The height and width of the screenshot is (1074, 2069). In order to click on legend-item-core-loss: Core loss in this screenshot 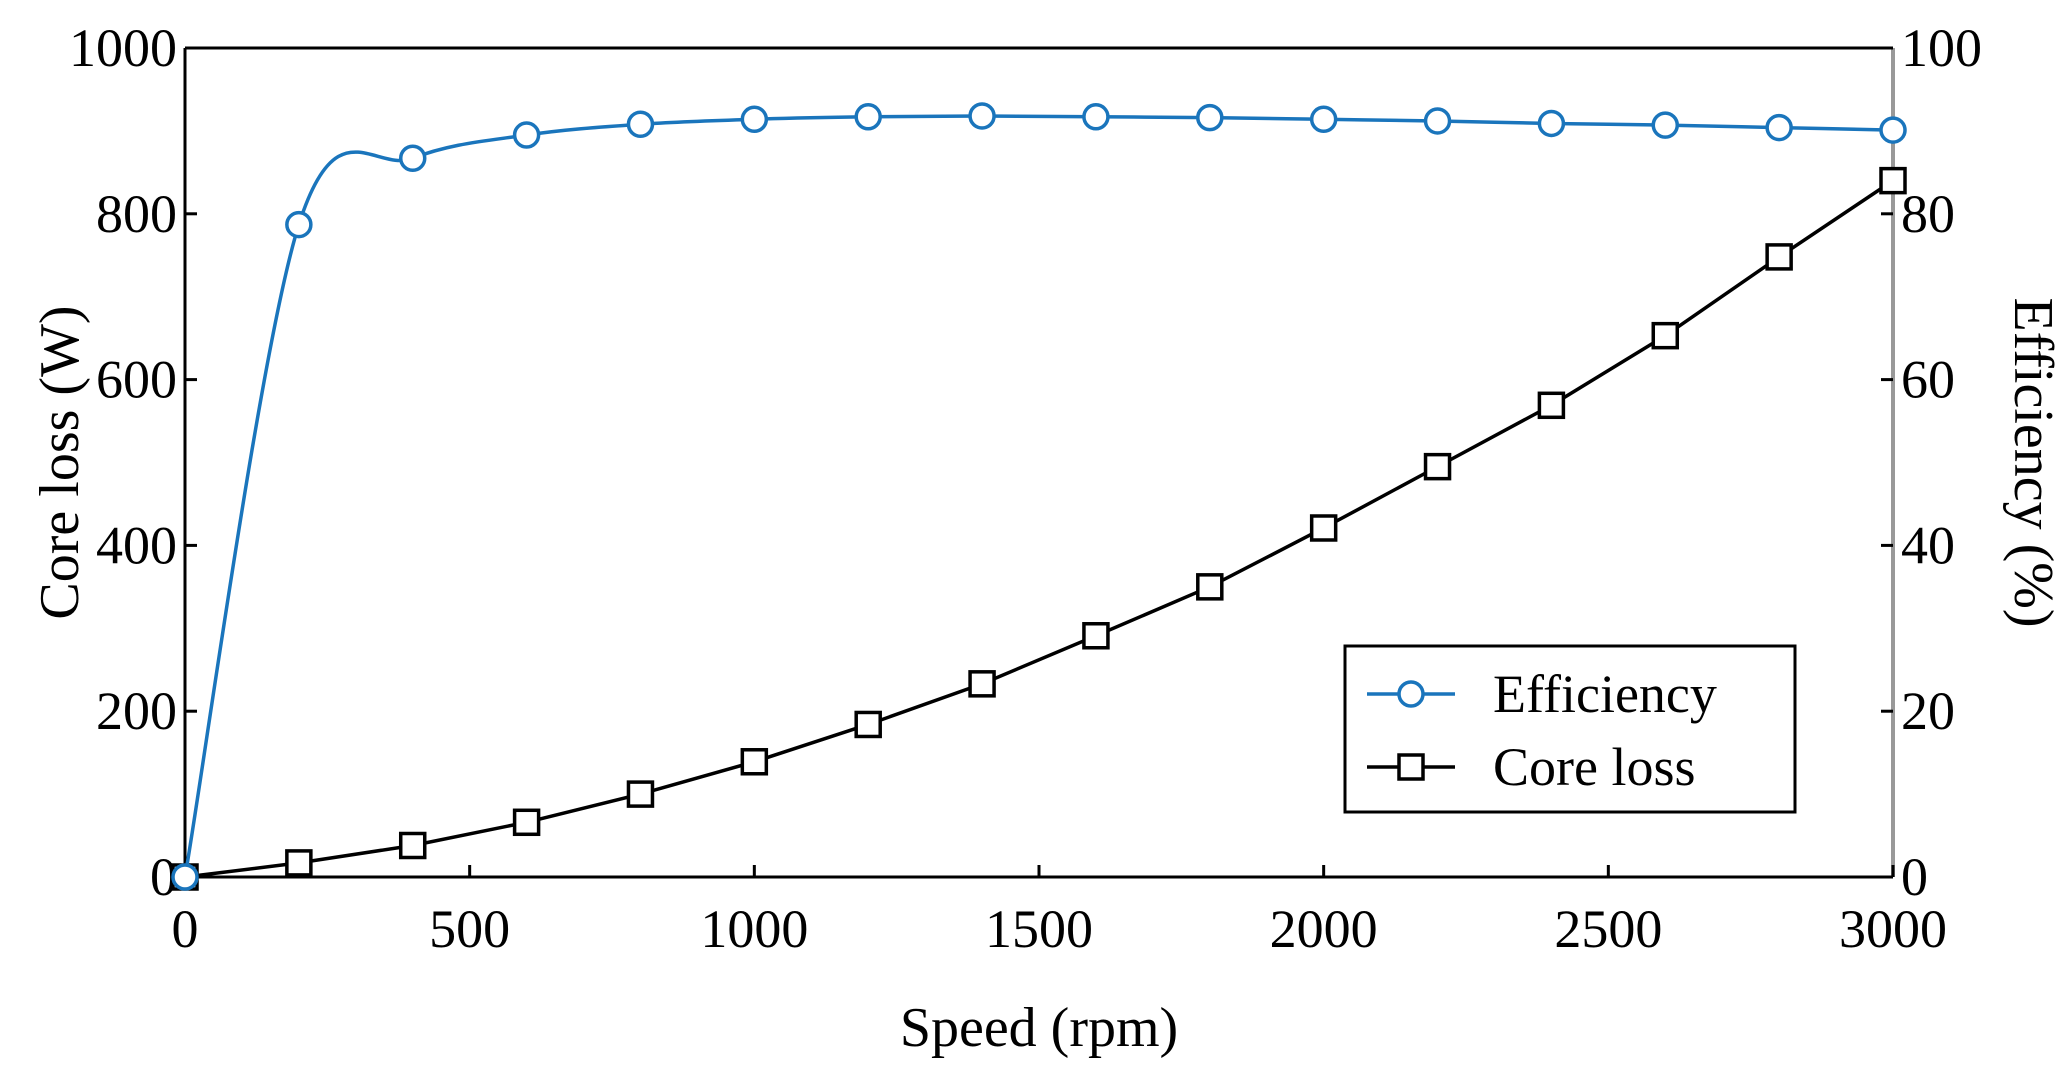, I will do `click(1531, 767)`.